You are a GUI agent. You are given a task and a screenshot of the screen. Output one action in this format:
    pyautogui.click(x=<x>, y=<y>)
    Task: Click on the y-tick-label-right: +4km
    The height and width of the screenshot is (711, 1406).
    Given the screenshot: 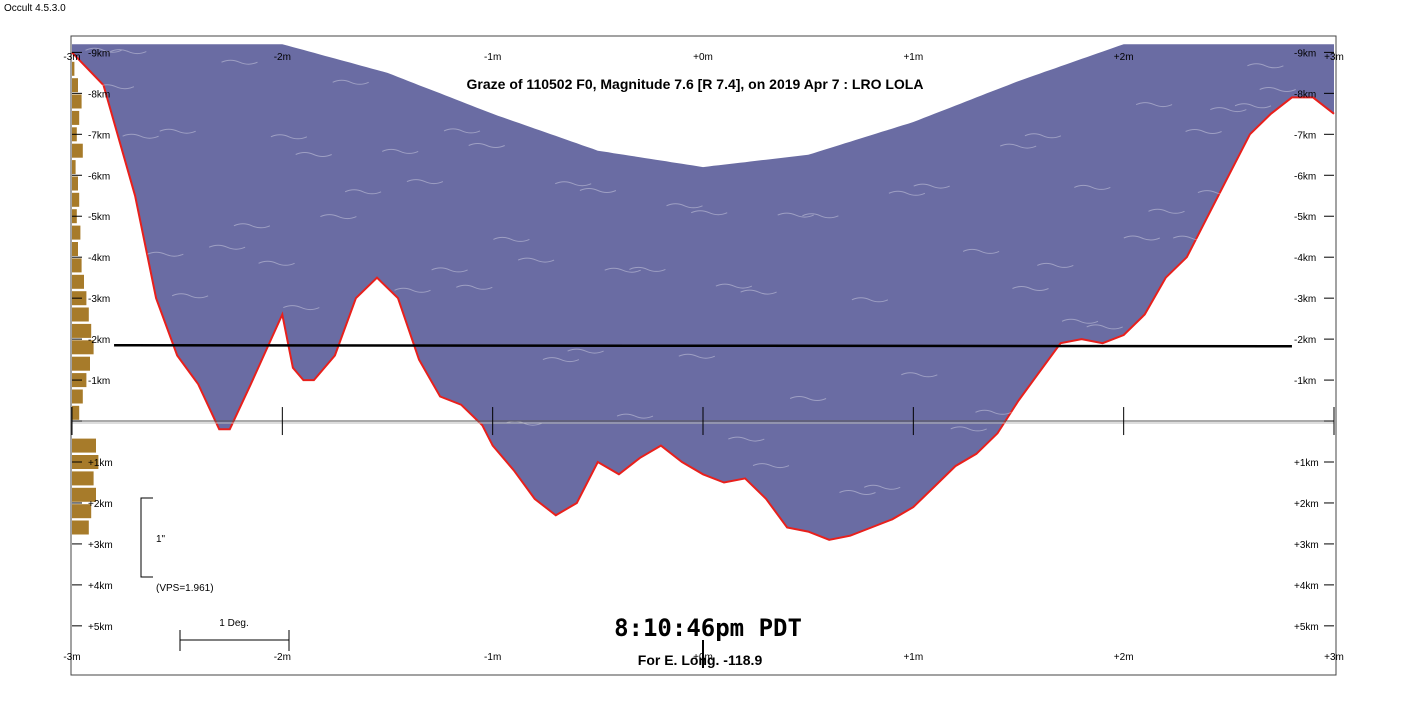 What is the action you would take?
    pyautogui.click(x=1306, y=586)
    